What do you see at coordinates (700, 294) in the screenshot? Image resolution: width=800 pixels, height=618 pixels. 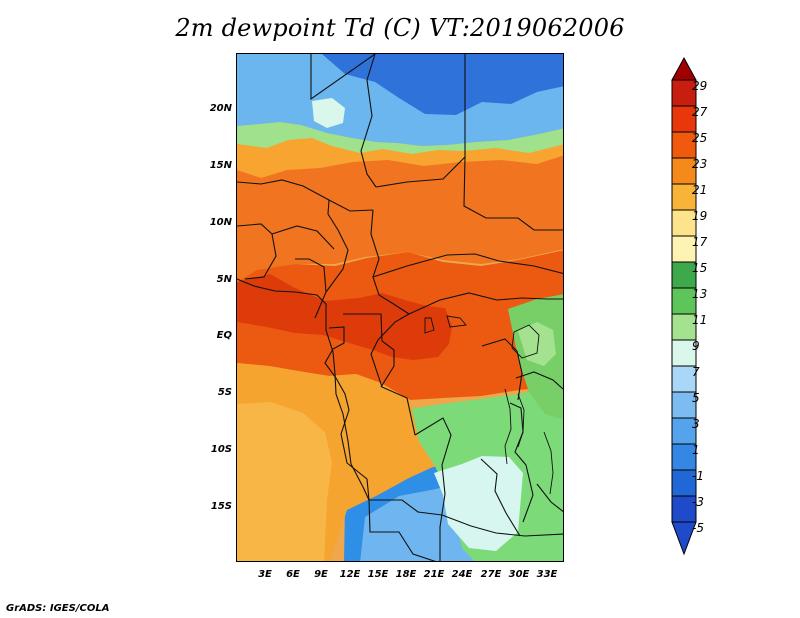 I see `legend-label: 13` at bounding box center [700, 294].